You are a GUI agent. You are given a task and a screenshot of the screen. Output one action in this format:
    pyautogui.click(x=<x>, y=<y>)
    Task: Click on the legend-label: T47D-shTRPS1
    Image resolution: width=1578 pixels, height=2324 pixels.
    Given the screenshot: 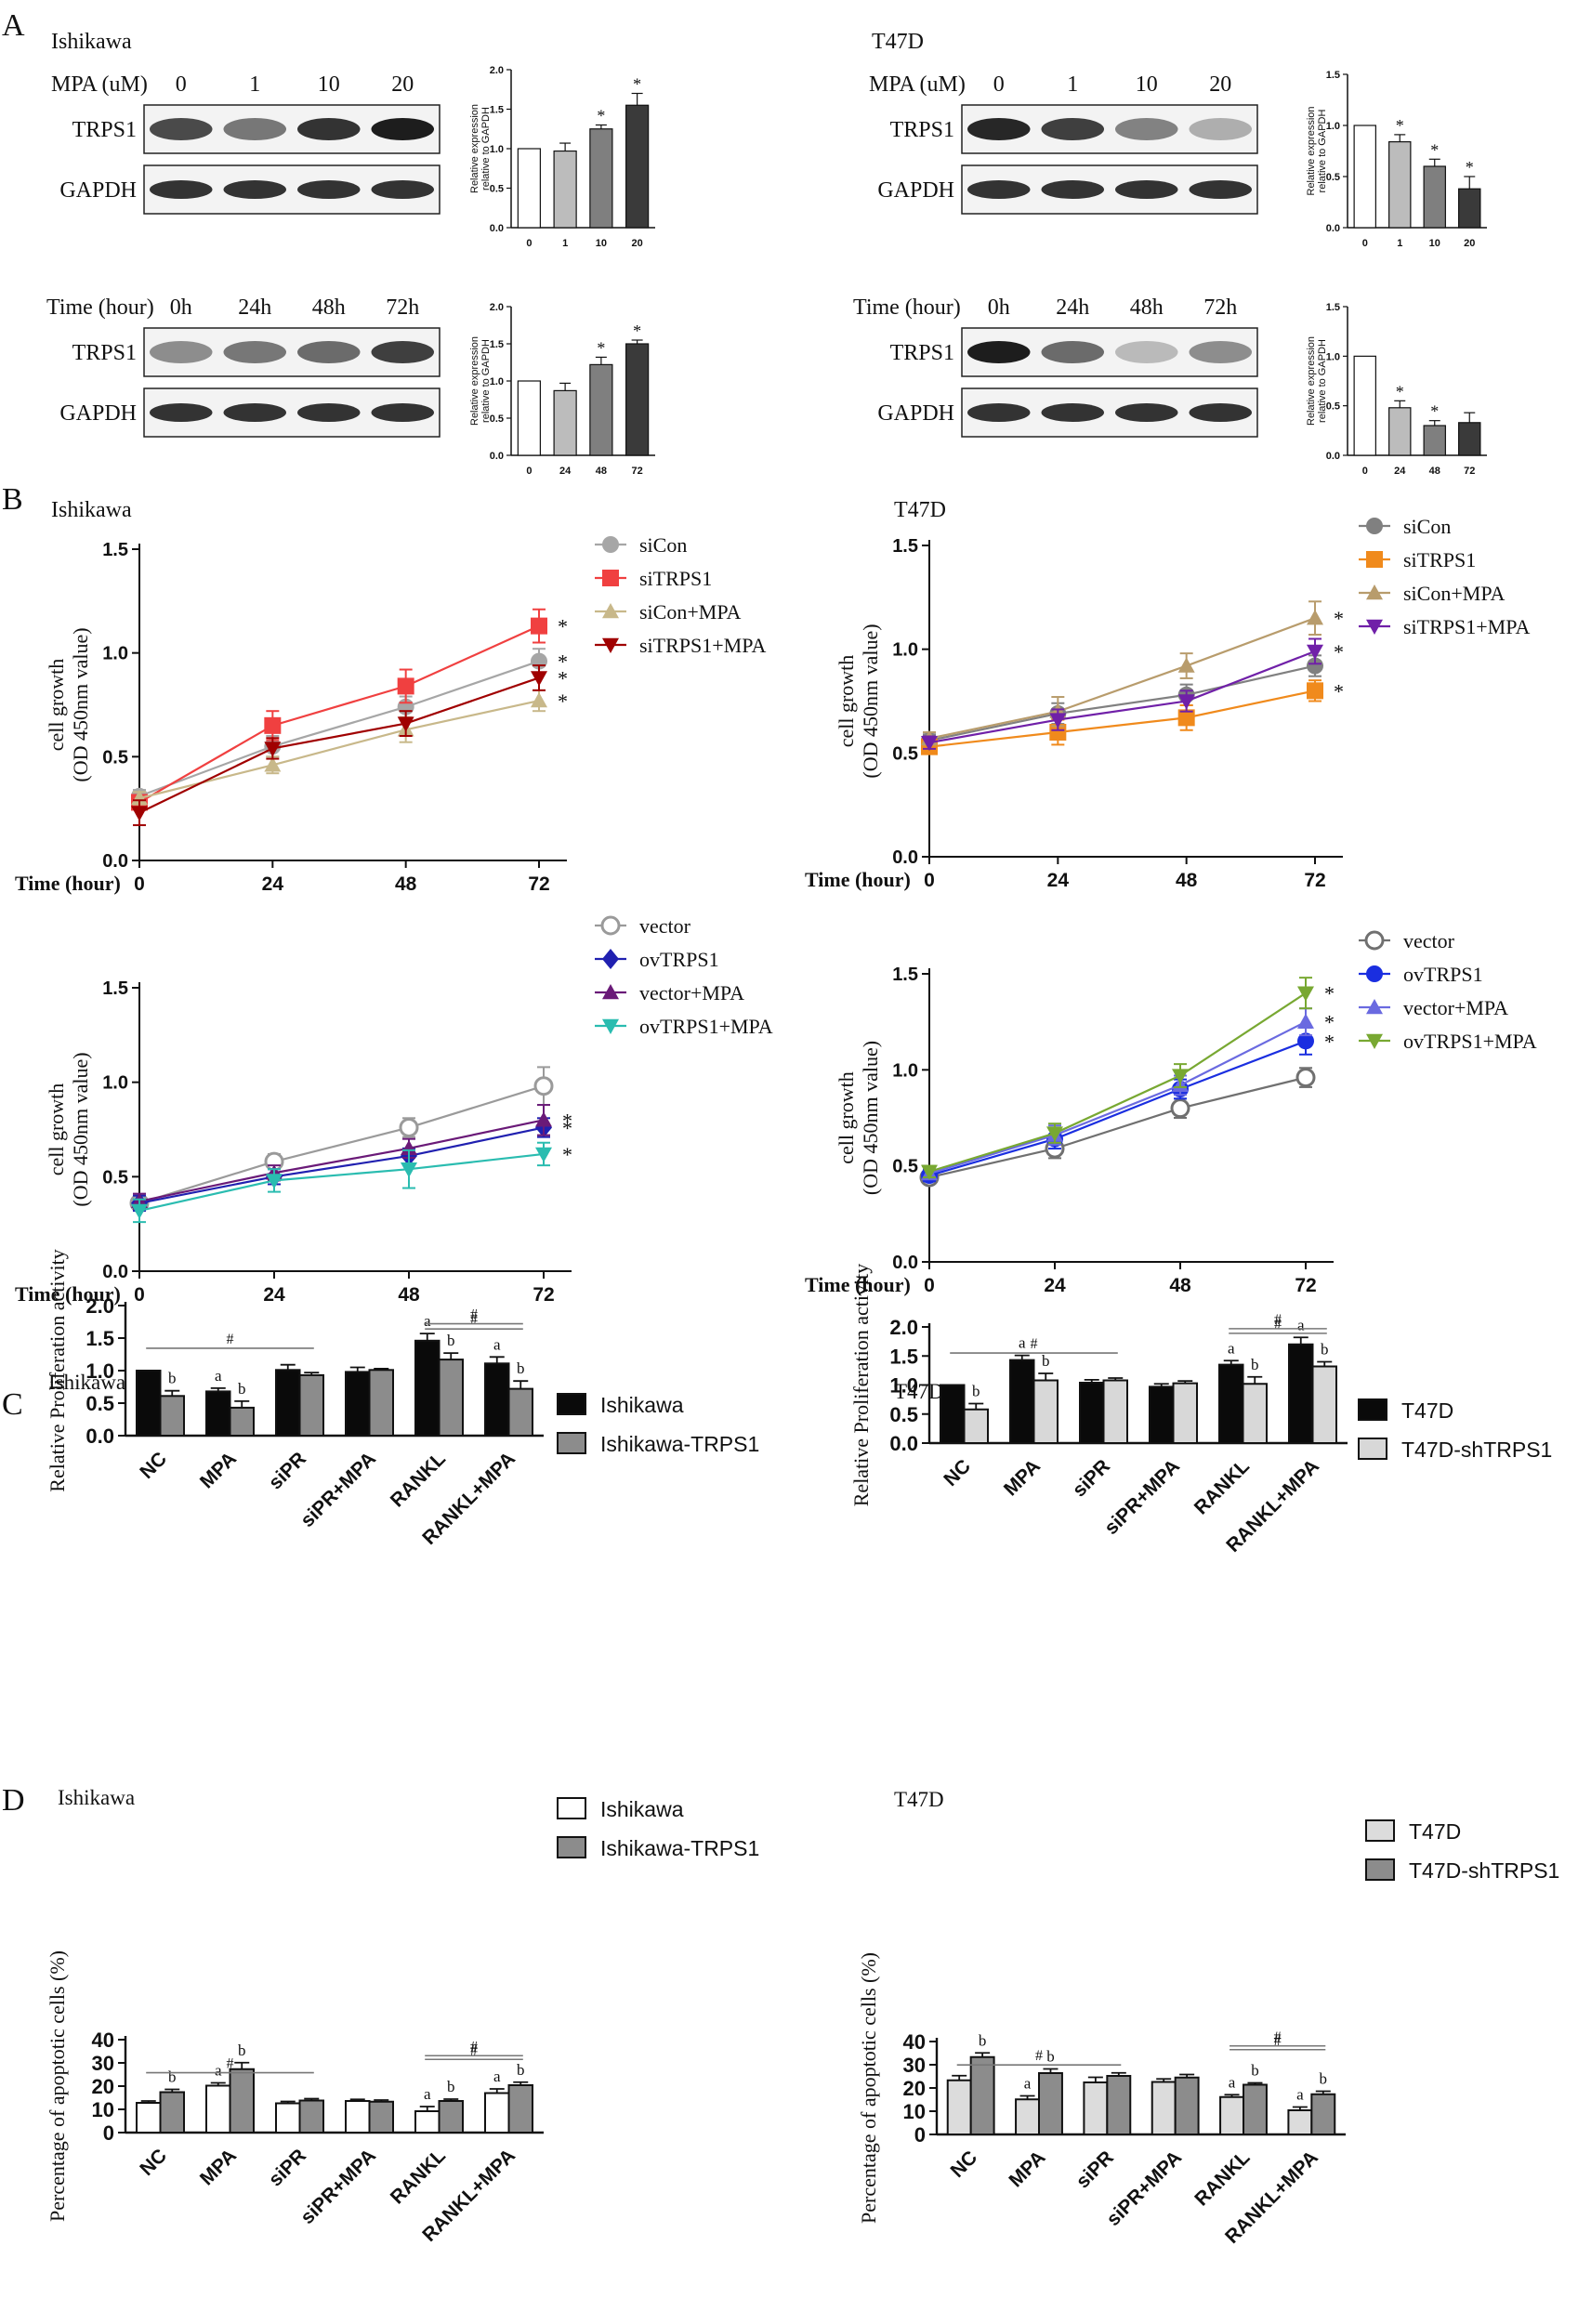 What is the action you would take?
    pyautogui.click(x=1476, y=1450)
    